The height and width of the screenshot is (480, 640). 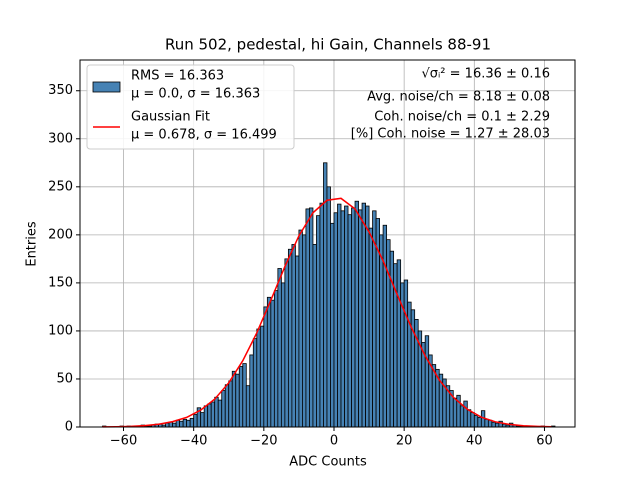 I want to click on x-tick-label: −40, so click(x=193, y=441).